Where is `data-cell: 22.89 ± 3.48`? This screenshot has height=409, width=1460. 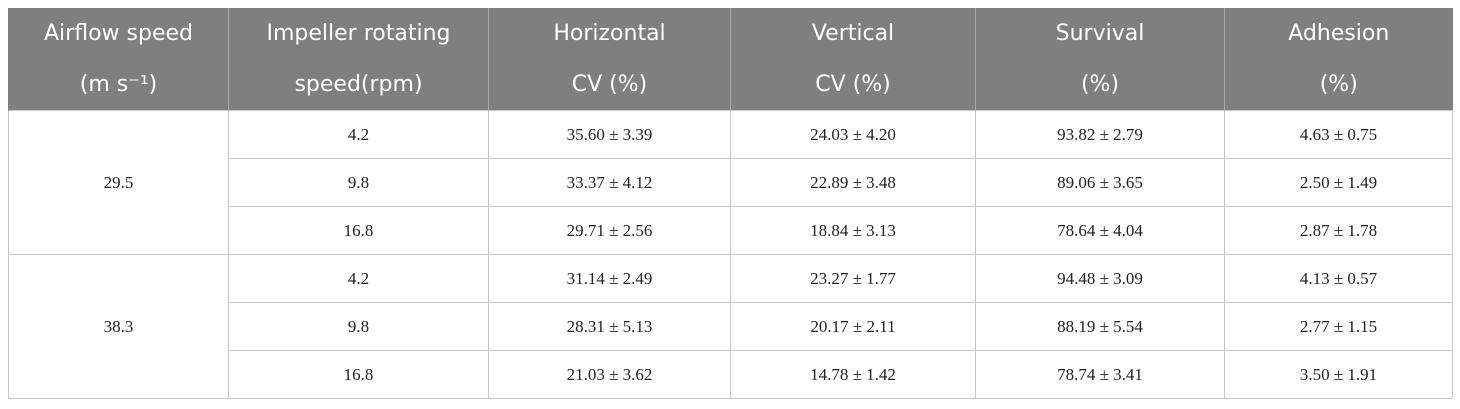
data-cell: 22.89 ± 3.48 is located at coordinates (853, 182).